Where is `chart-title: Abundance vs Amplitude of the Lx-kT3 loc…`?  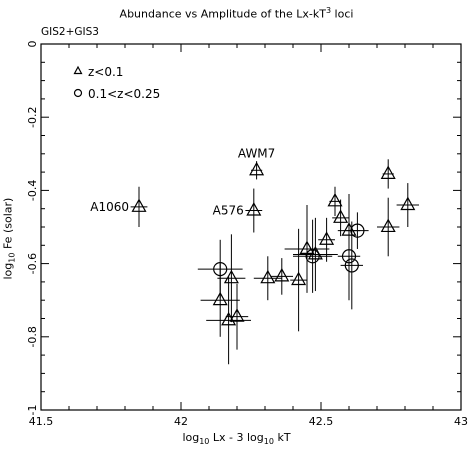 chart-title: Abundance vs Amplitude of the Lx-kT3 loc… is located at coordinates (236, 13).